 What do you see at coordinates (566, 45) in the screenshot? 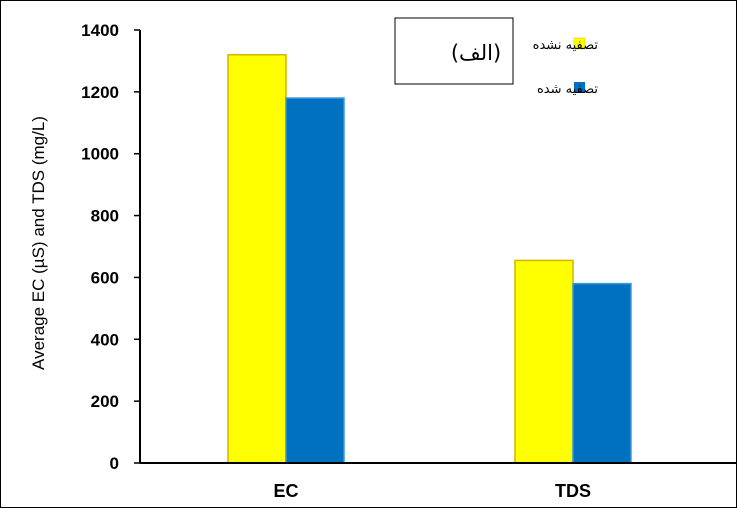
I see `legend-label-untreated: تصفیه نشده` at bounding box center [566, 45].